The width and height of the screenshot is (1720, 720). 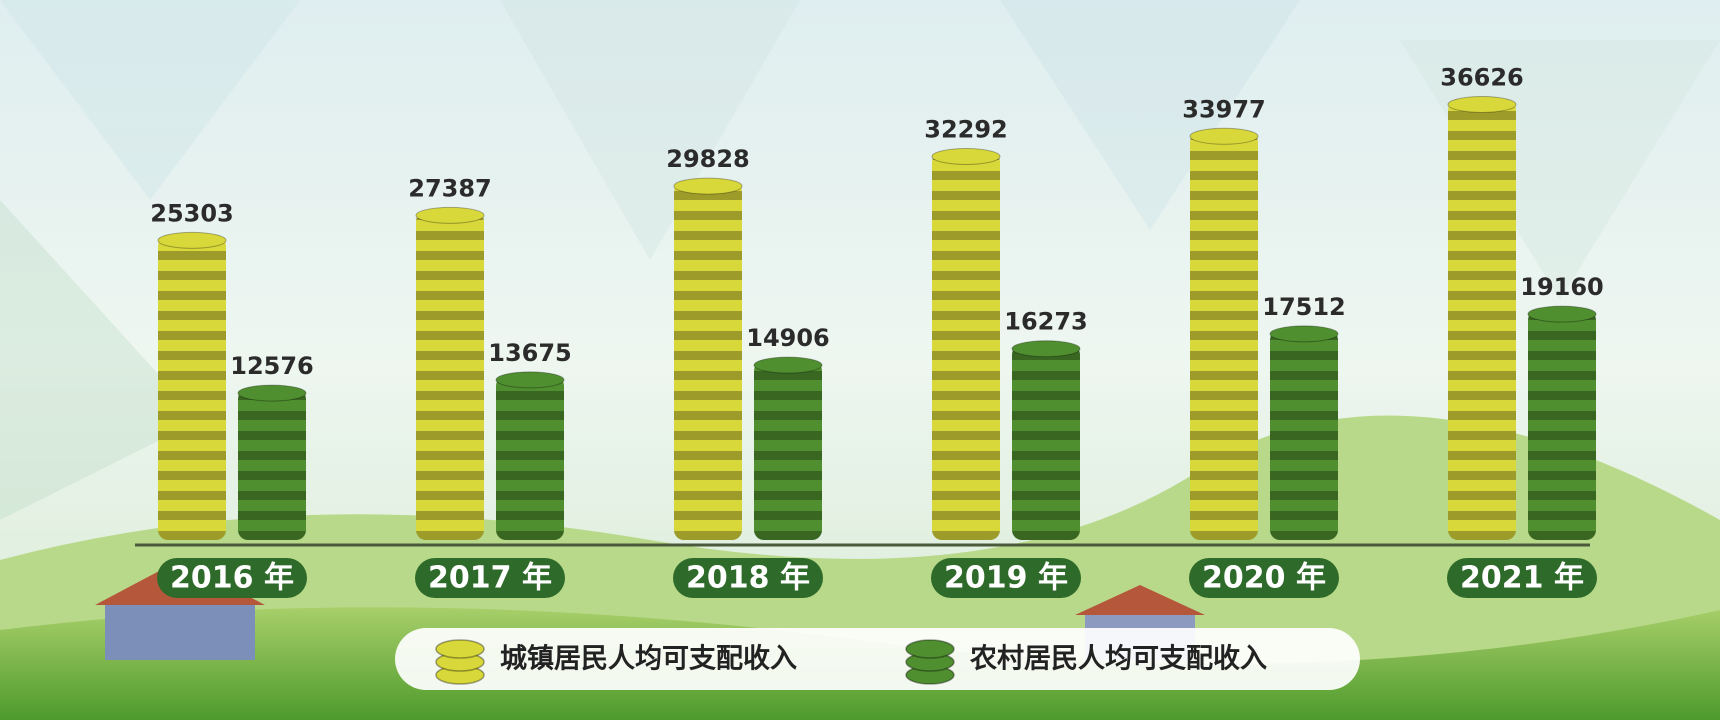 What do you see at coordinates (450, 188) in the screenshot?
I see `value-label: 27387` at bounding box center [450, 188].